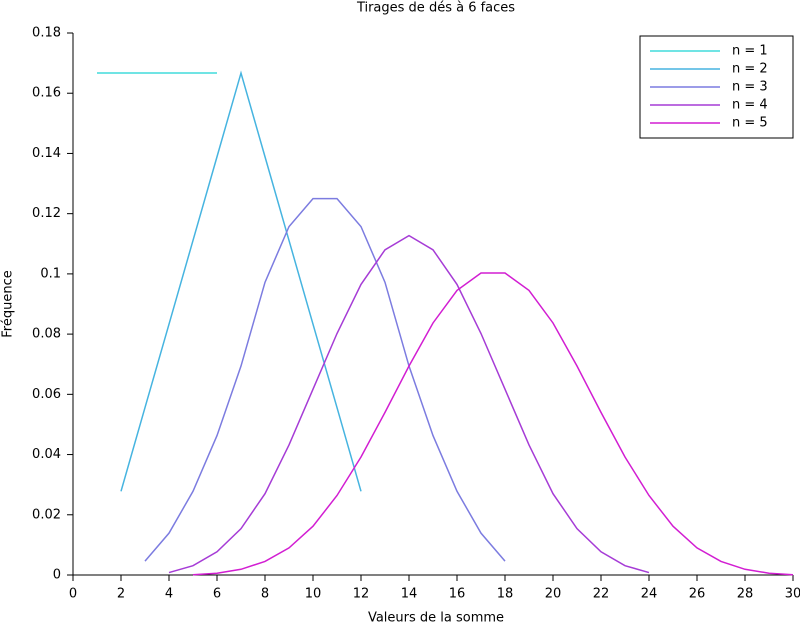 Image resolution: width=800 pixels, height=624 pixels. What do you see at coordinates (46, 153) in the screenshot?
I see `y-tick-label: 0.14` at bounding box center [46, 153].